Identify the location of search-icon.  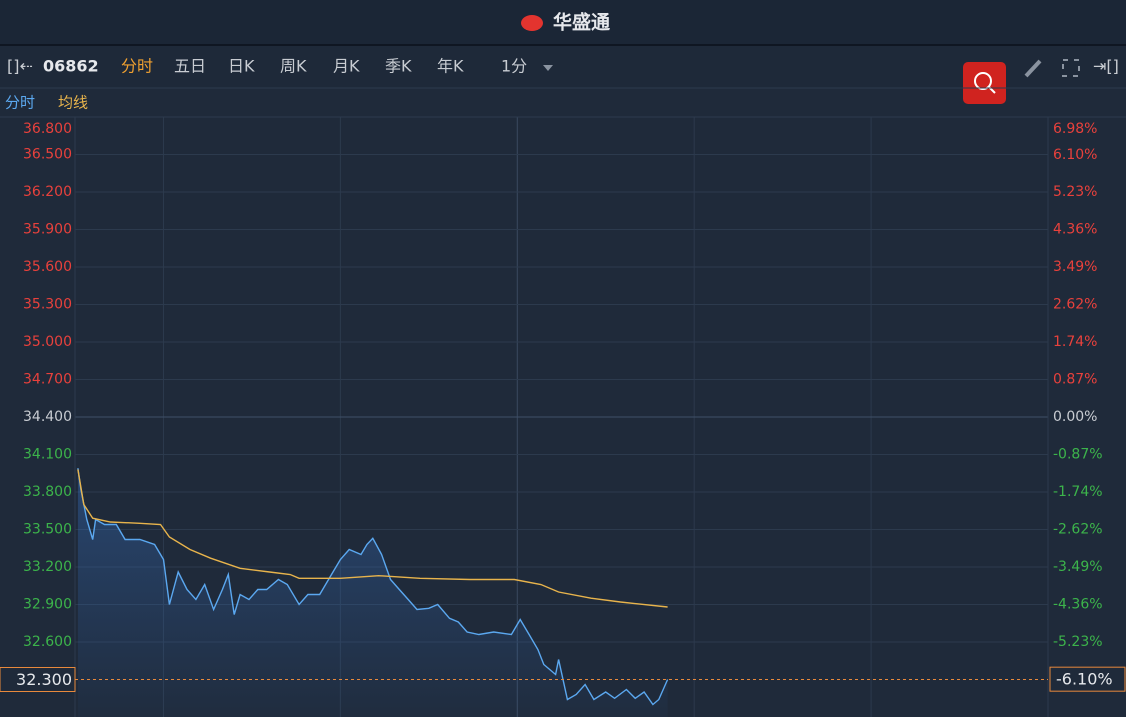
(983, 81).